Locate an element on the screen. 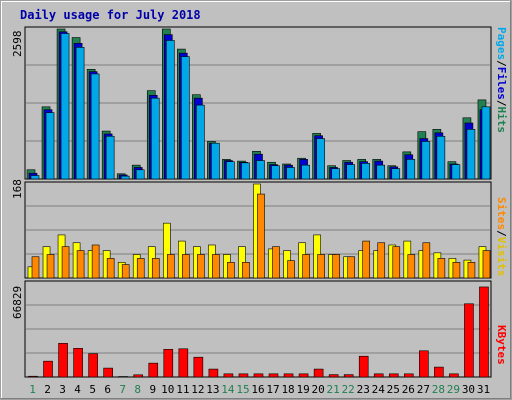 The height and width of the screenshot is (400, 512). day-label-12: 12 is located at coordinates (197, 389).